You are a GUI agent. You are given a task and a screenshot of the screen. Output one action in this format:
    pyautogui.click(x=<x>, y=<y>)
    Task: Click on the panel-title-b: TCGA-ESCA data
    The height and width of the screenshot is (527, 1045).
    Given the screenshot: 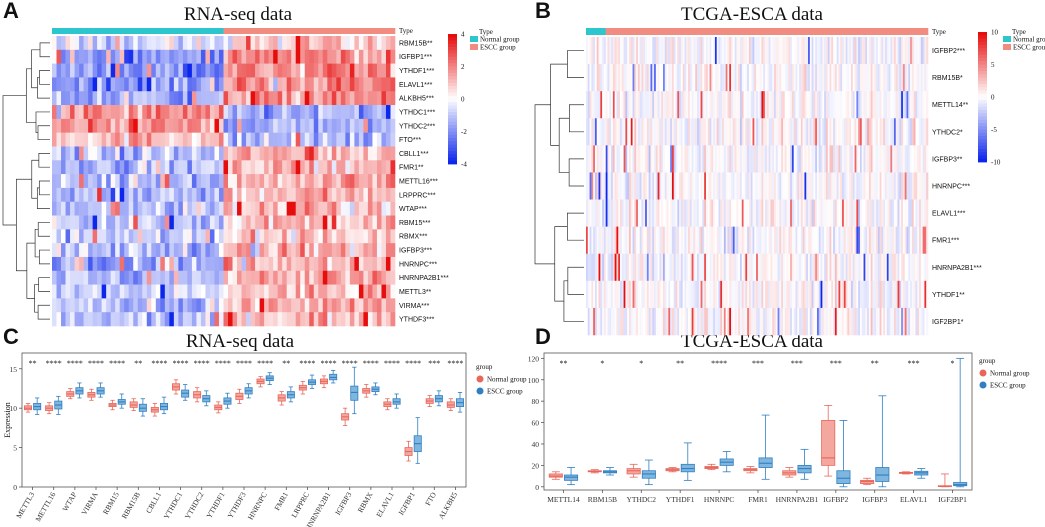 What is the action you would take?
    pyautogui.click(x=752, y=14)
    